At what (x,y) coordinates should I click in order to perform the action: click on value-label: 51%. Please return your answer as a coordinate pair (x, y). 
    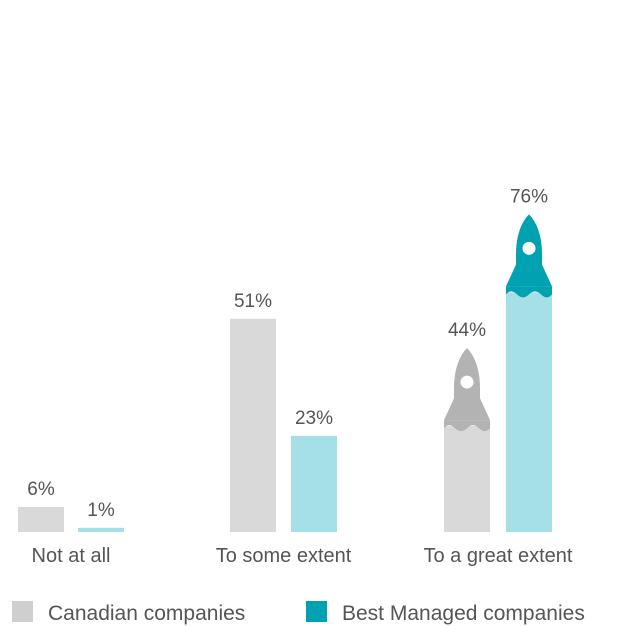
    Looking at the image, I should click on (253, 301).